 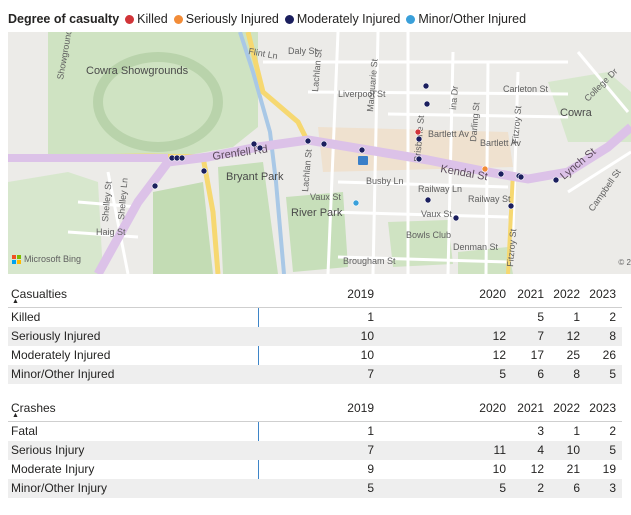 I want to click on table-cell: 25, so click(x=573, y=355).